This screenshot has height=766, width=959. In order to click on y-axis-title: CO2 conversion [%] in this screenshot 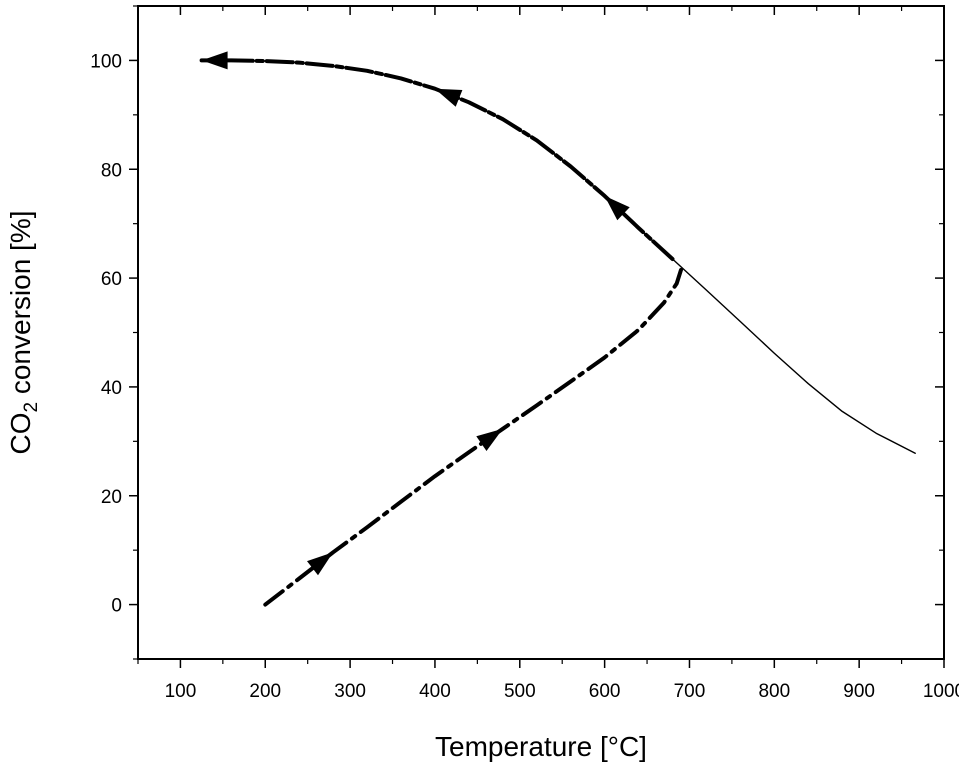, I will do `click(23, 333)`.